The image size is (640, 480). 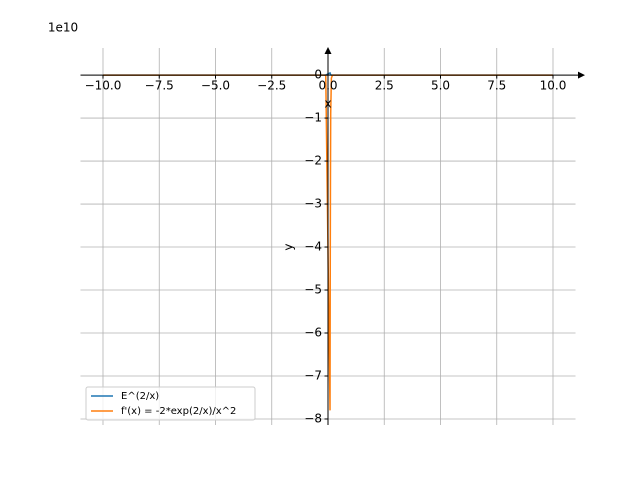 What do you see at coordinates (63, 28) in the screenshot?
I see `offset-label: 1e10` at bounding box center [63, 28].